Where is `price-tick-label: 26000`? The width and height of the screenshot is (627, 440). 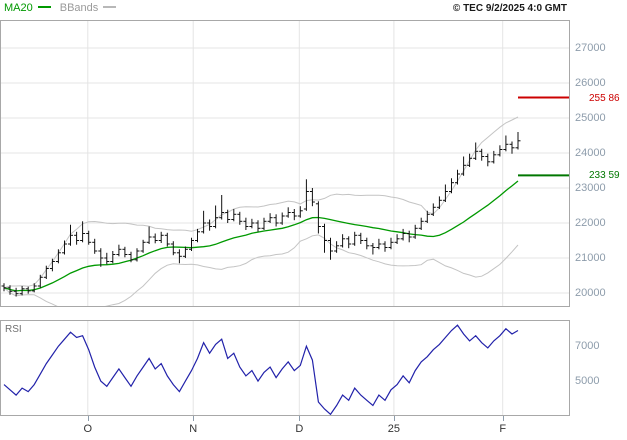 price-tick-label: 26000 is located at coordinates (590, 83).